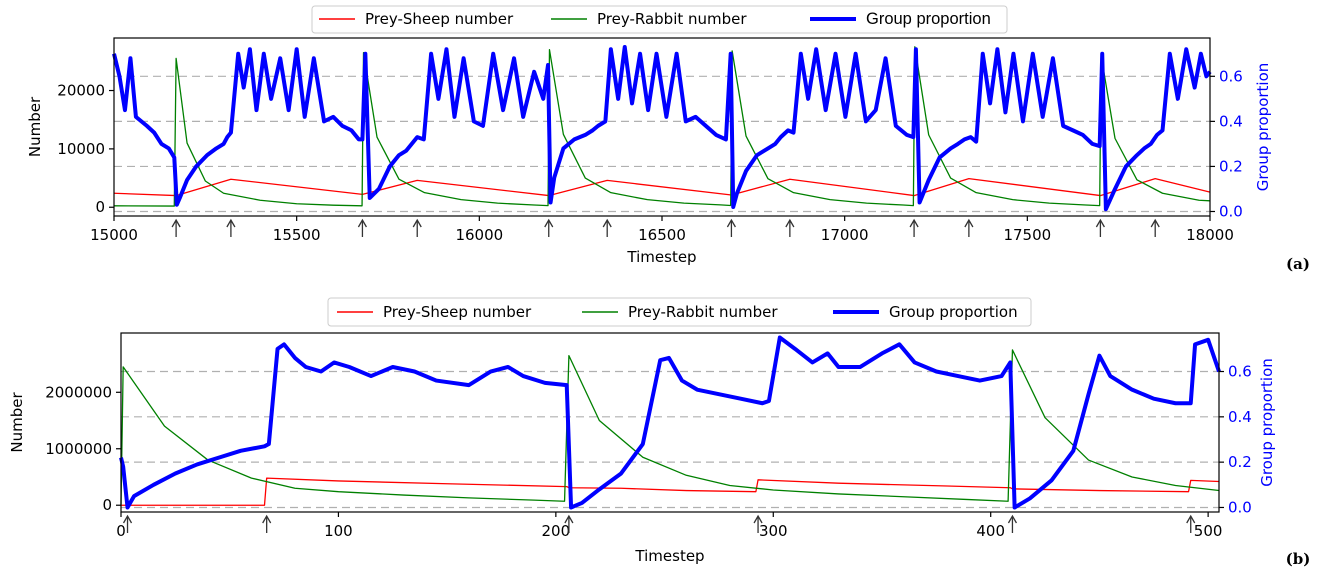  What do you see at coordinates (1210, 235) in the screenshot?
I see `x-tick-label: 18000` at bounding box center [1210, 235].